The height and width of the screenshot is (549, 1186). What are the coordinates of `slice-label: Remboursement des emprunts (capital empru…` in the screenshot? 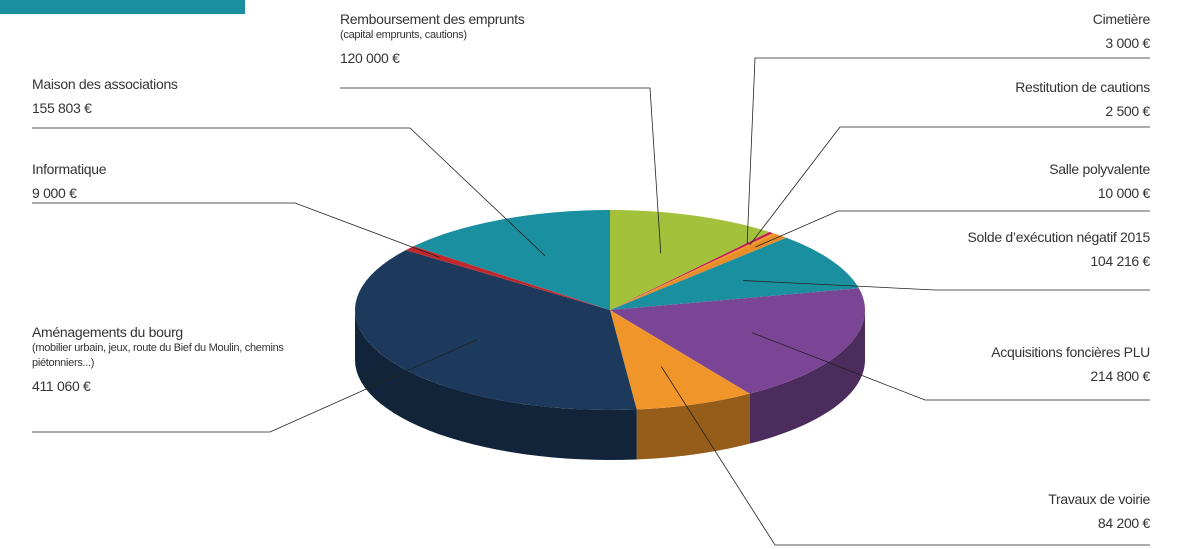 It's located at (490, 38).